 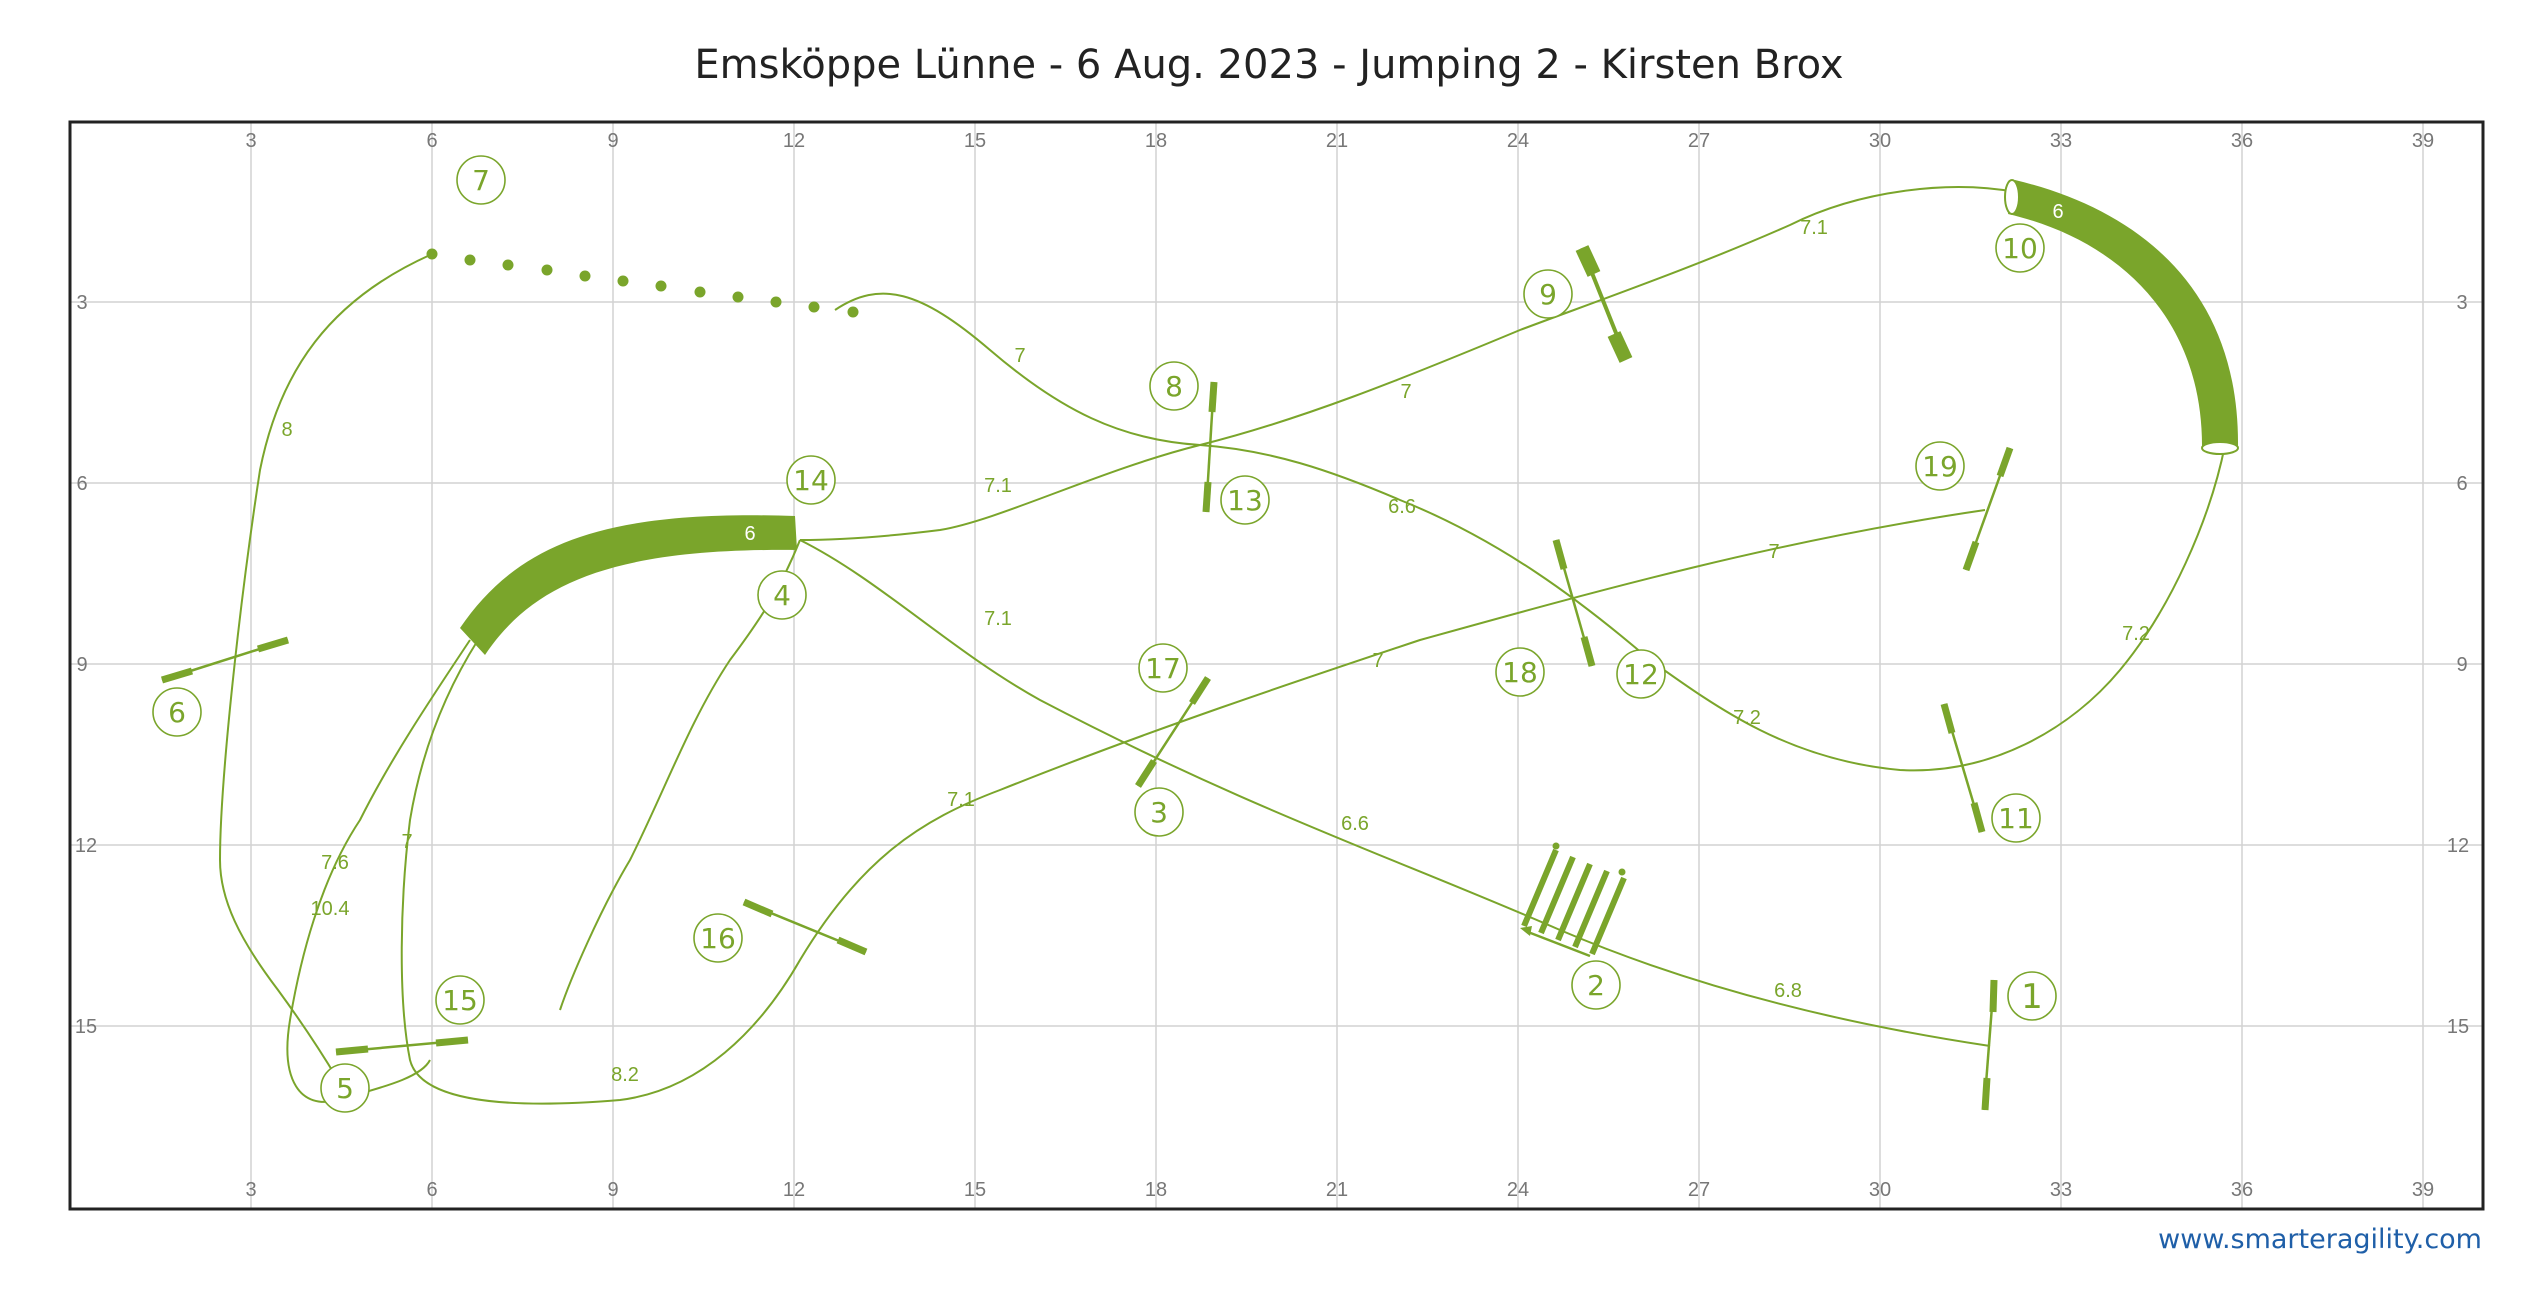 I want to click on distance-label: 10.4, so click(x=330, y=909).